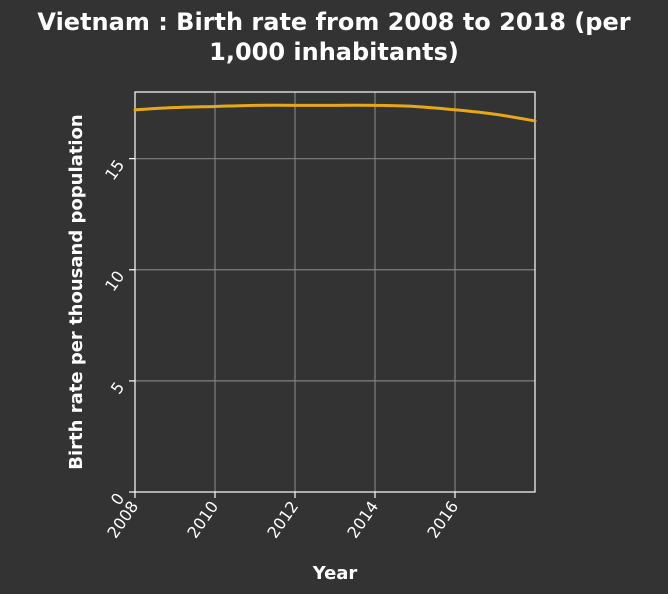  I want to click on y-tick-label: 5, so click(117, 387).